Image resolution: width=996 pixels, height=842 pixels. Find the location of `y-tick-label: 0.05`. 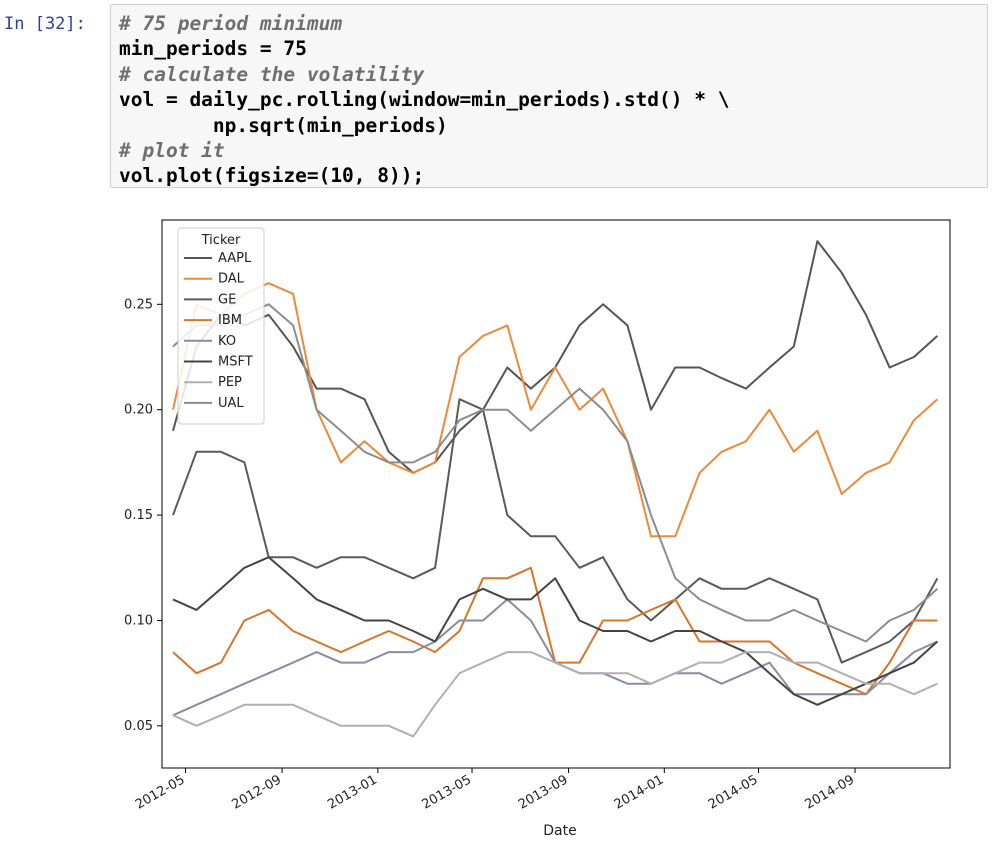

y-tick-label: 0.05 is located at coordinates (138, 726).